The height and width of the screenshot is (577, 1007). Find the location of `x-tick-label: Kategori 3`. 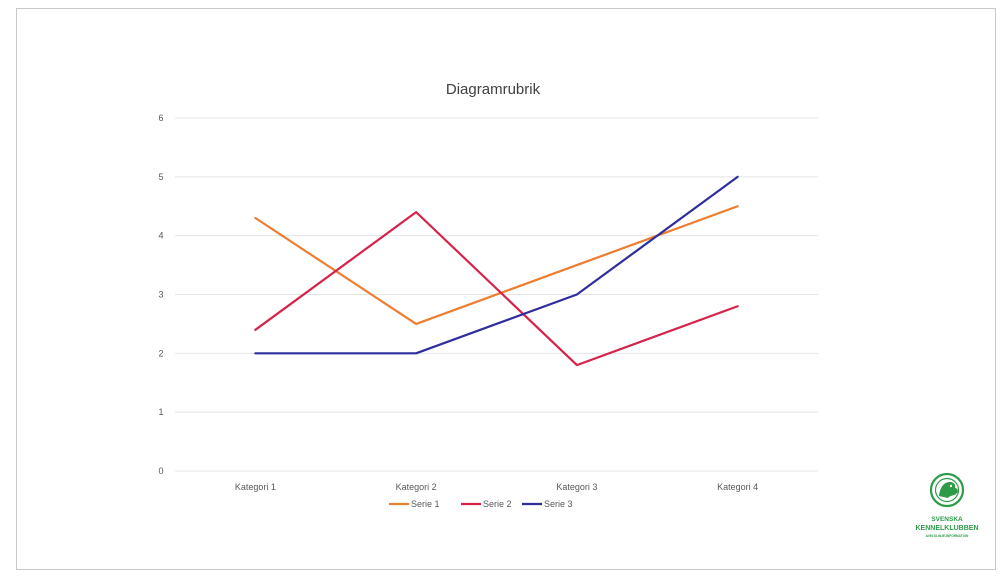

x-tick-label: Kategori 3 is located at coordinates (576, 487).